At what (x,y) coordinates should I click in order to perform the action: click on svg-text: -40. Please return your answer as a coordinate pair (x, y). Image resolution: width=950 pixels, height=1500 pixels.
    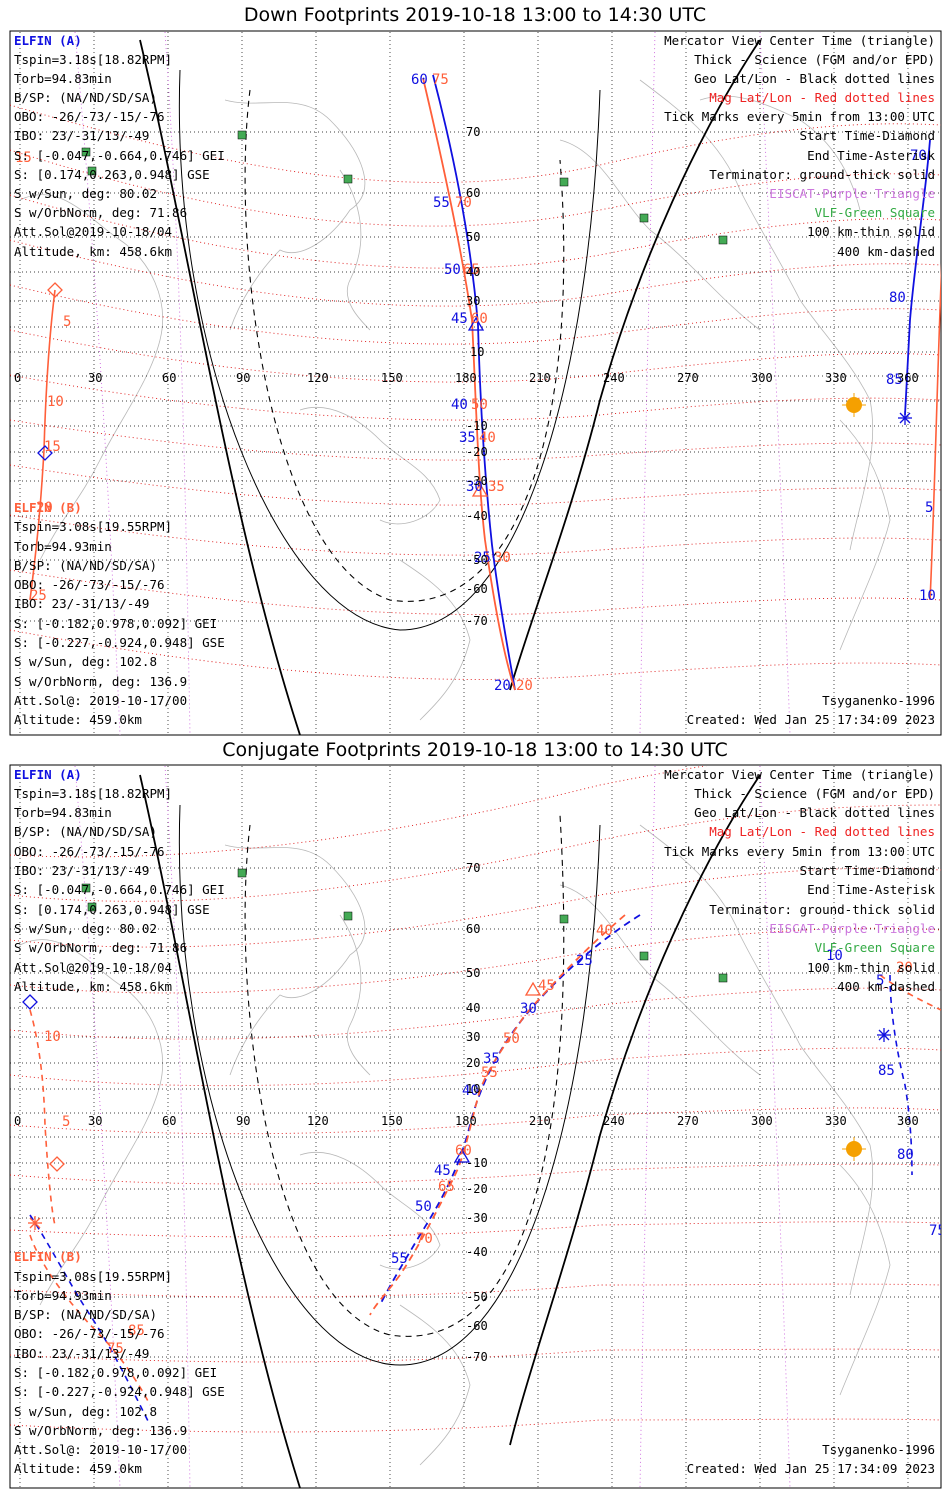
    Looking at the image, I should click on (477, 1252).